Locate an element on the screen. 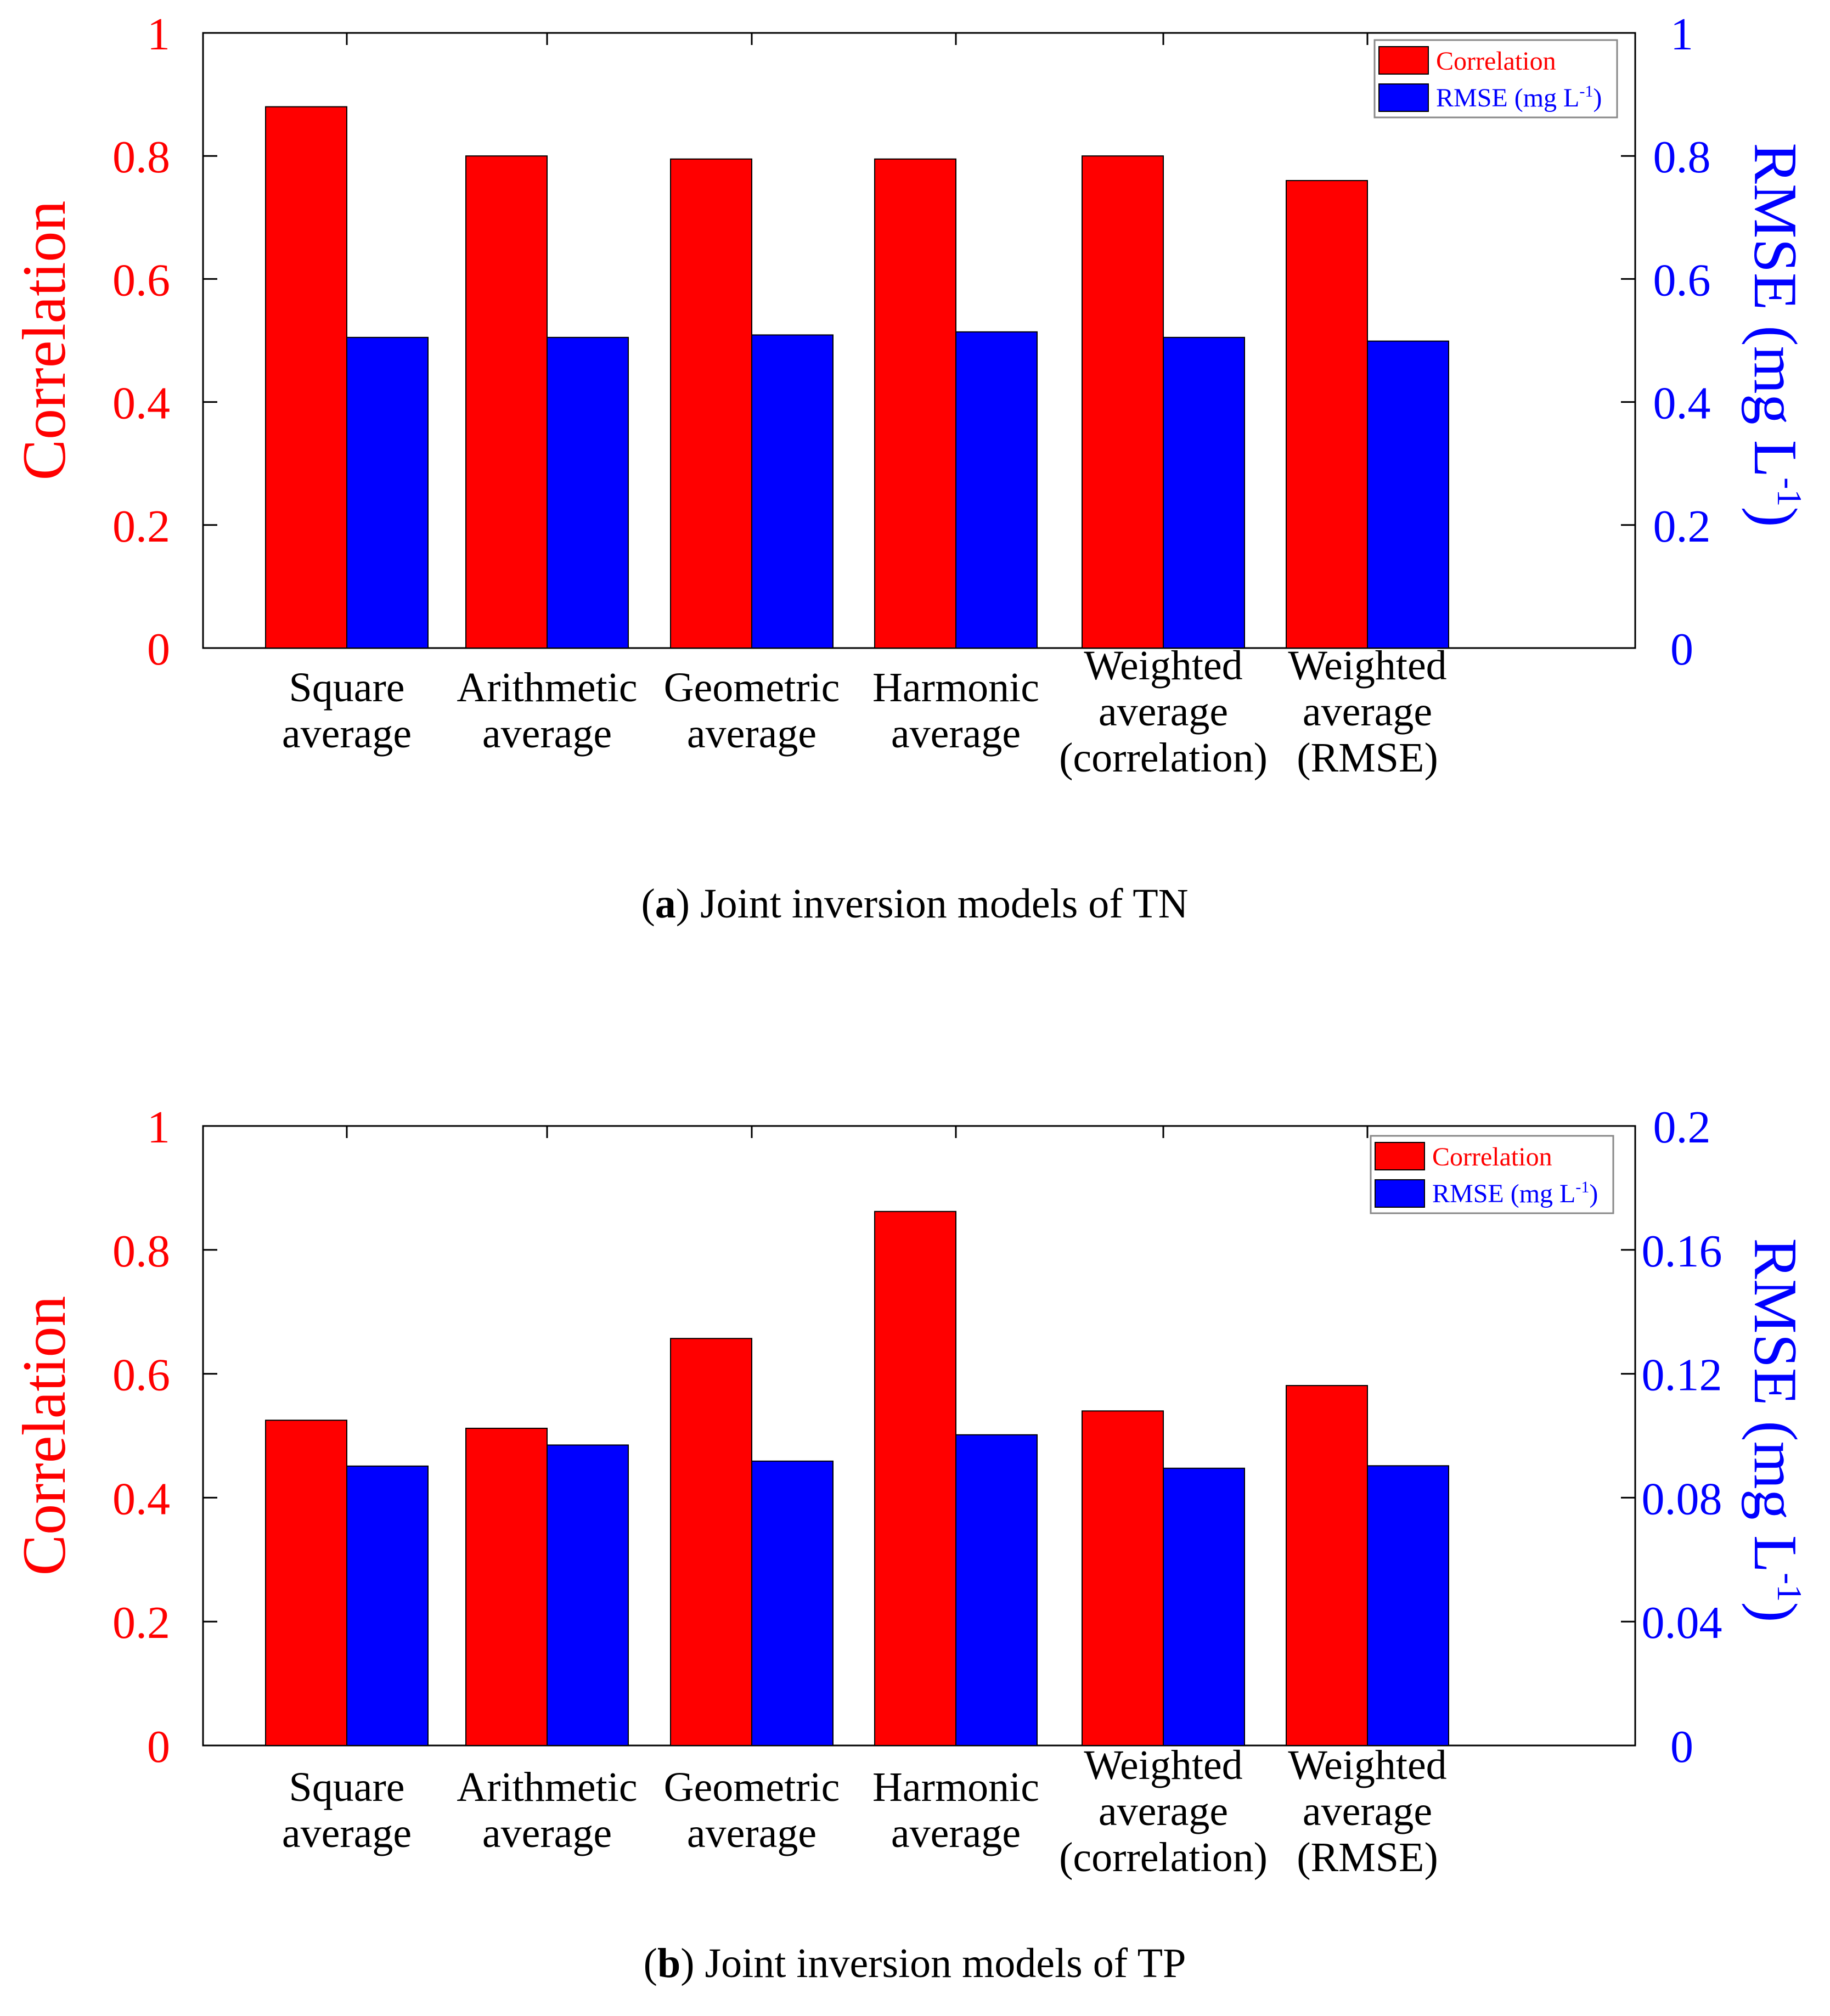  figure-caption: (b) Joint inversion models of TP is located at coordinates (915, 1963).